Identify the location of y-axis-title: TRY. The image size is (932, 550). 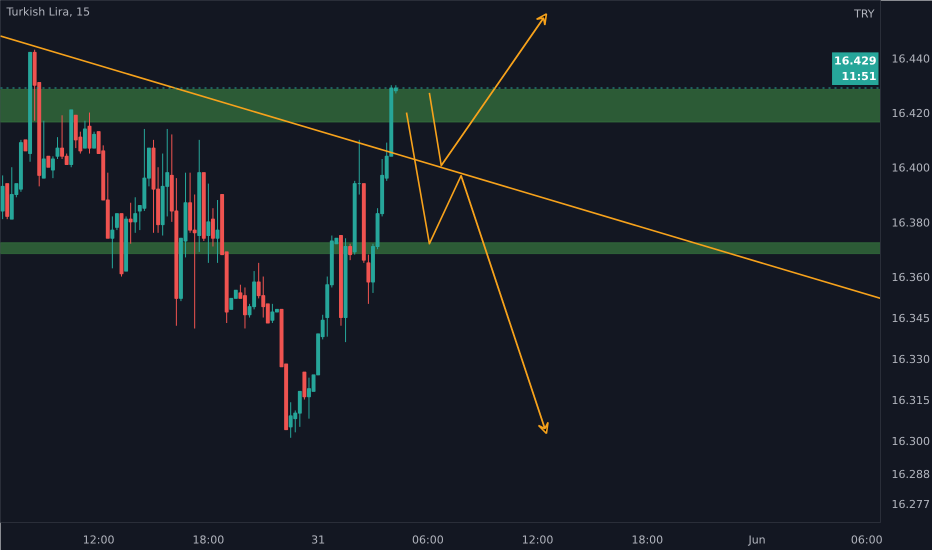
(864, 14).